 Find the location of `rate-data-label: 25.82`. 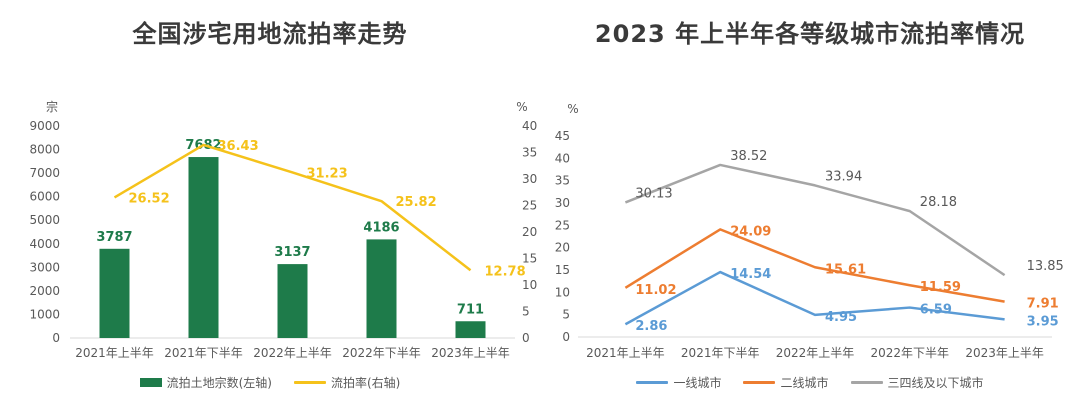

rate-data-label: 25.82 is located at coordinates (416, 202).